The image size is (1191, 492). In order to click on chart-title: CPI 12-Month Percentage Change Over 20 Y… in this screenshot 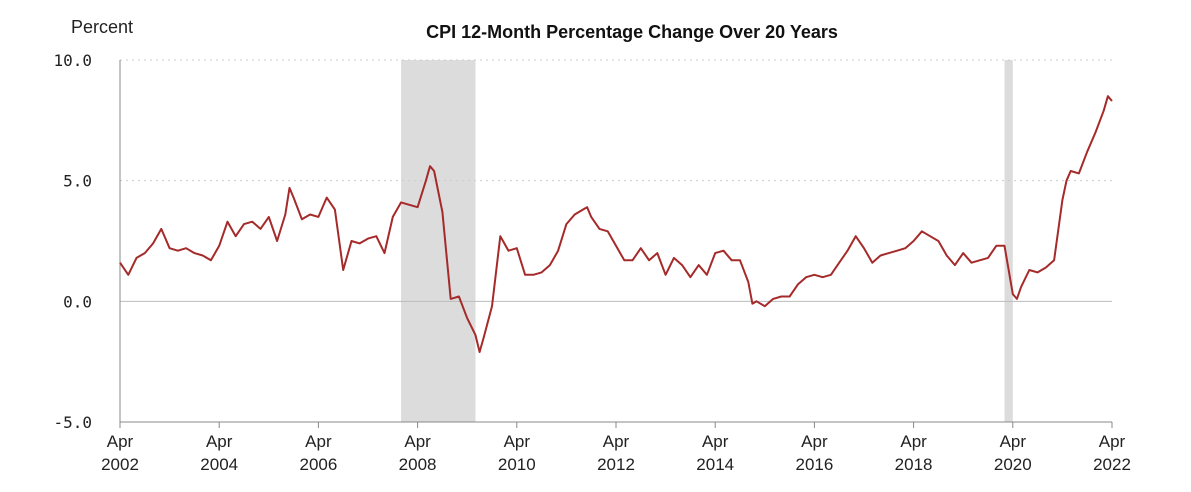, I will do `click(632, 32)`.